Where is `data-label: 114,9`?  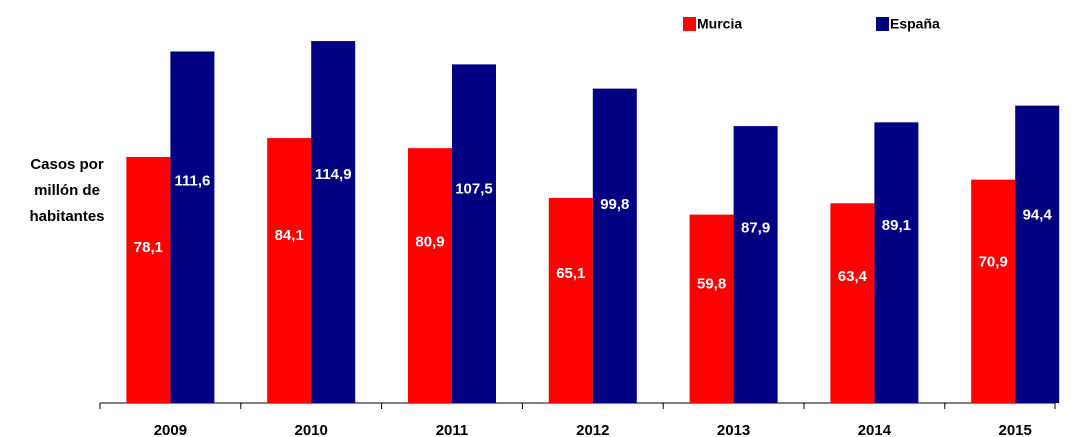
data-label: 114,9 is located at coordinates (333, 174).